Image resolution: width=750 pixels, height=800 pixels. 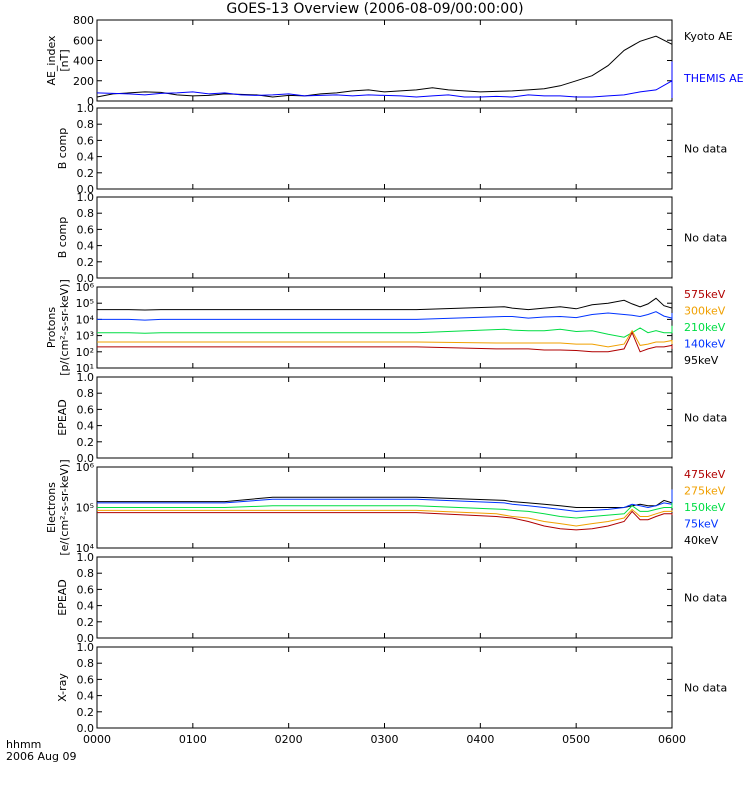 What do you see at coordinates (375, 9) in the screenshot?
I see `chart-title: GOES-13 Overview (2006-08-09/00:00:00)` at bounding box center [375, 9].